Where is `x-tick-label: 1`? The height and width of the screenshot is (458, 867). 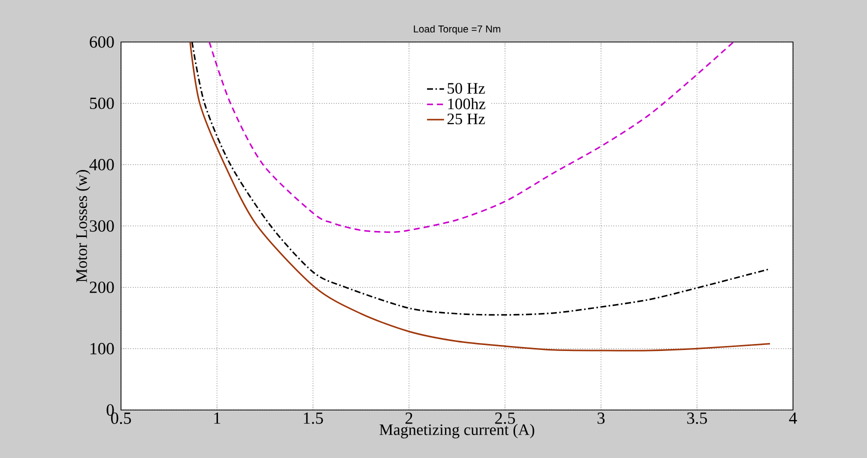
x-tick-label: 1 is located at coordinates (217, 418).